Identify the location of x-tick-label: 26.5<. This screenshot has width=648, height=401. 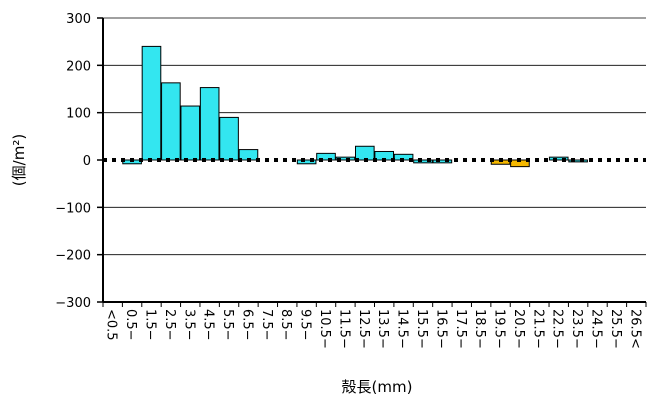
(634, 329).